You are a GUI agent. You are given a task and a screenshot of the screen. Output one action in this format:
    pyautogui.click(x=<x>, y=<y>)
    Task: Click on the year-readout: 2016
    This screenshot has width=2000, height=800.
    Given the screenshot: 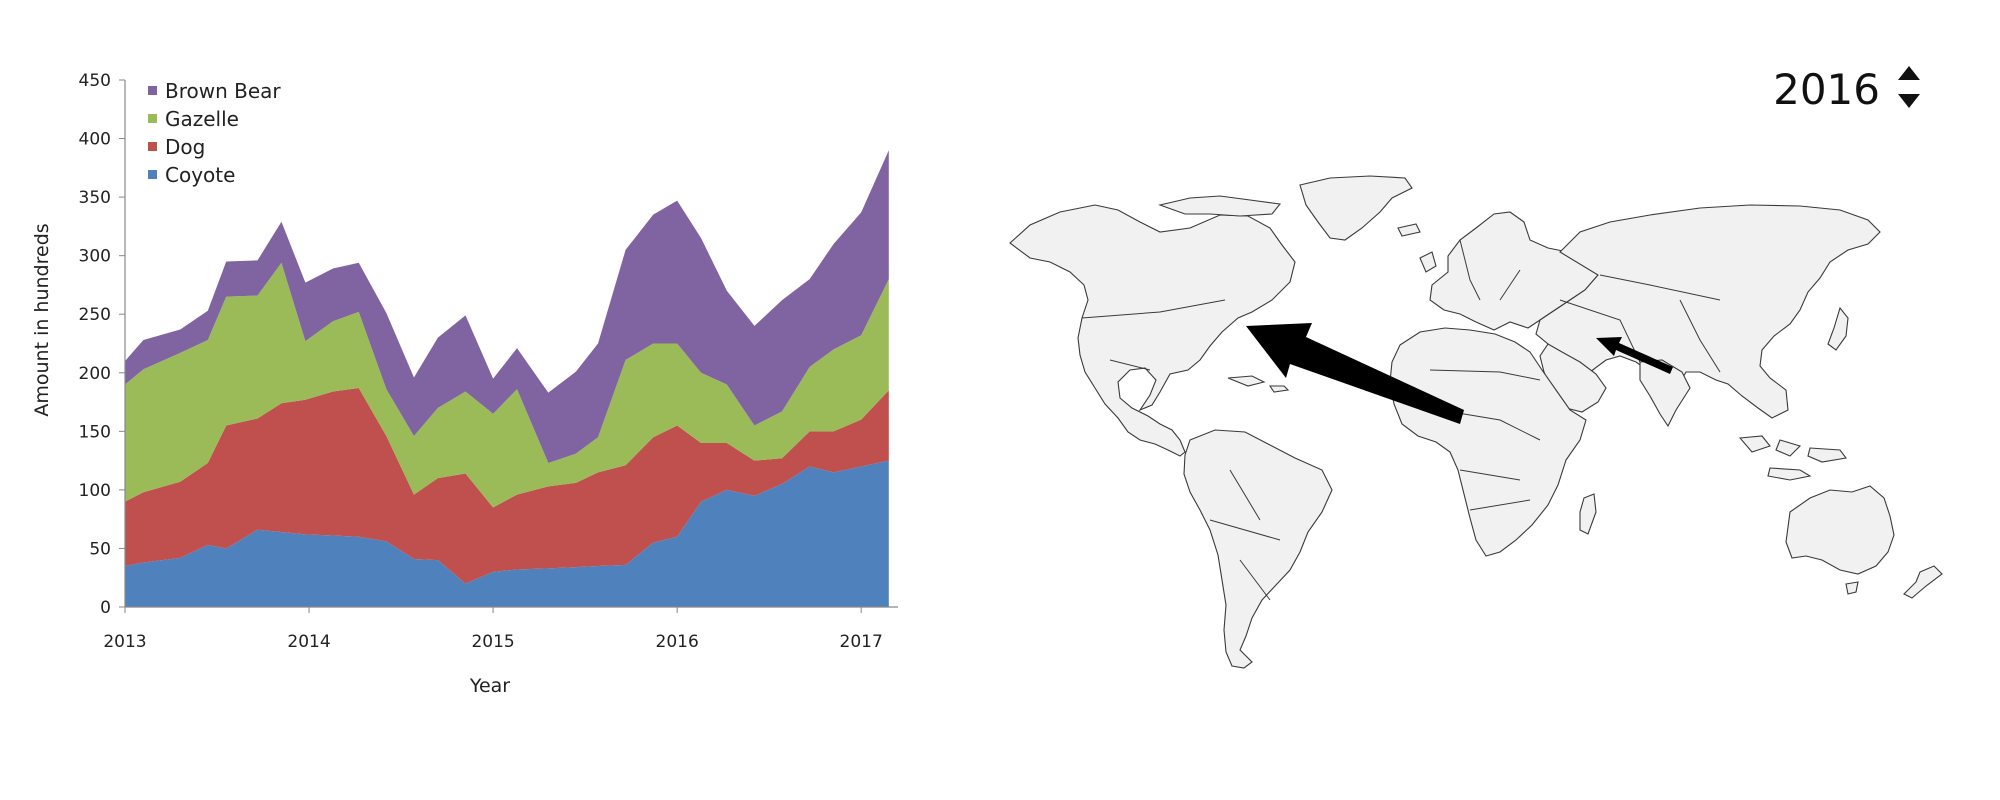 What is the action you would take?
    pyautogui.click(x=1826, y=89)
    